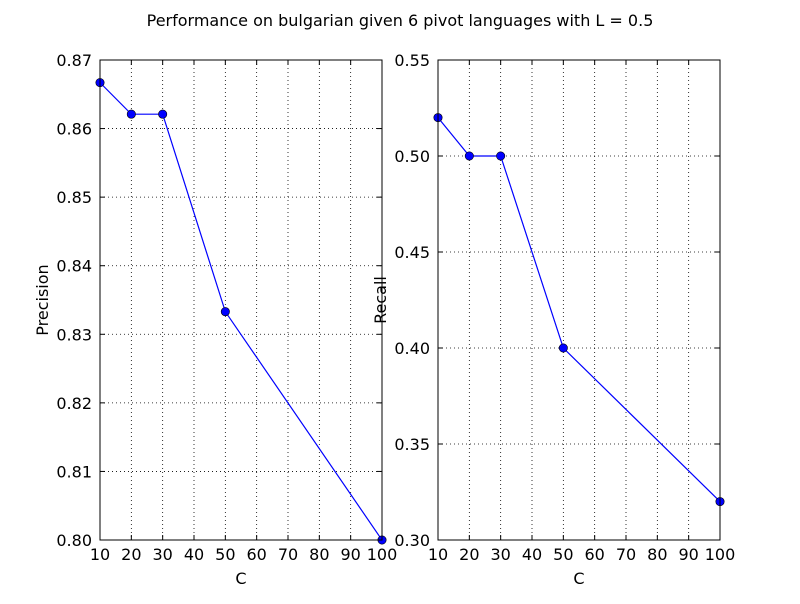 The image size is (800, 604). What do you see at coordinates (74, 471) in the screenshot?
I see `y-tick-label: 0.81` at bounding box center [74, 471].